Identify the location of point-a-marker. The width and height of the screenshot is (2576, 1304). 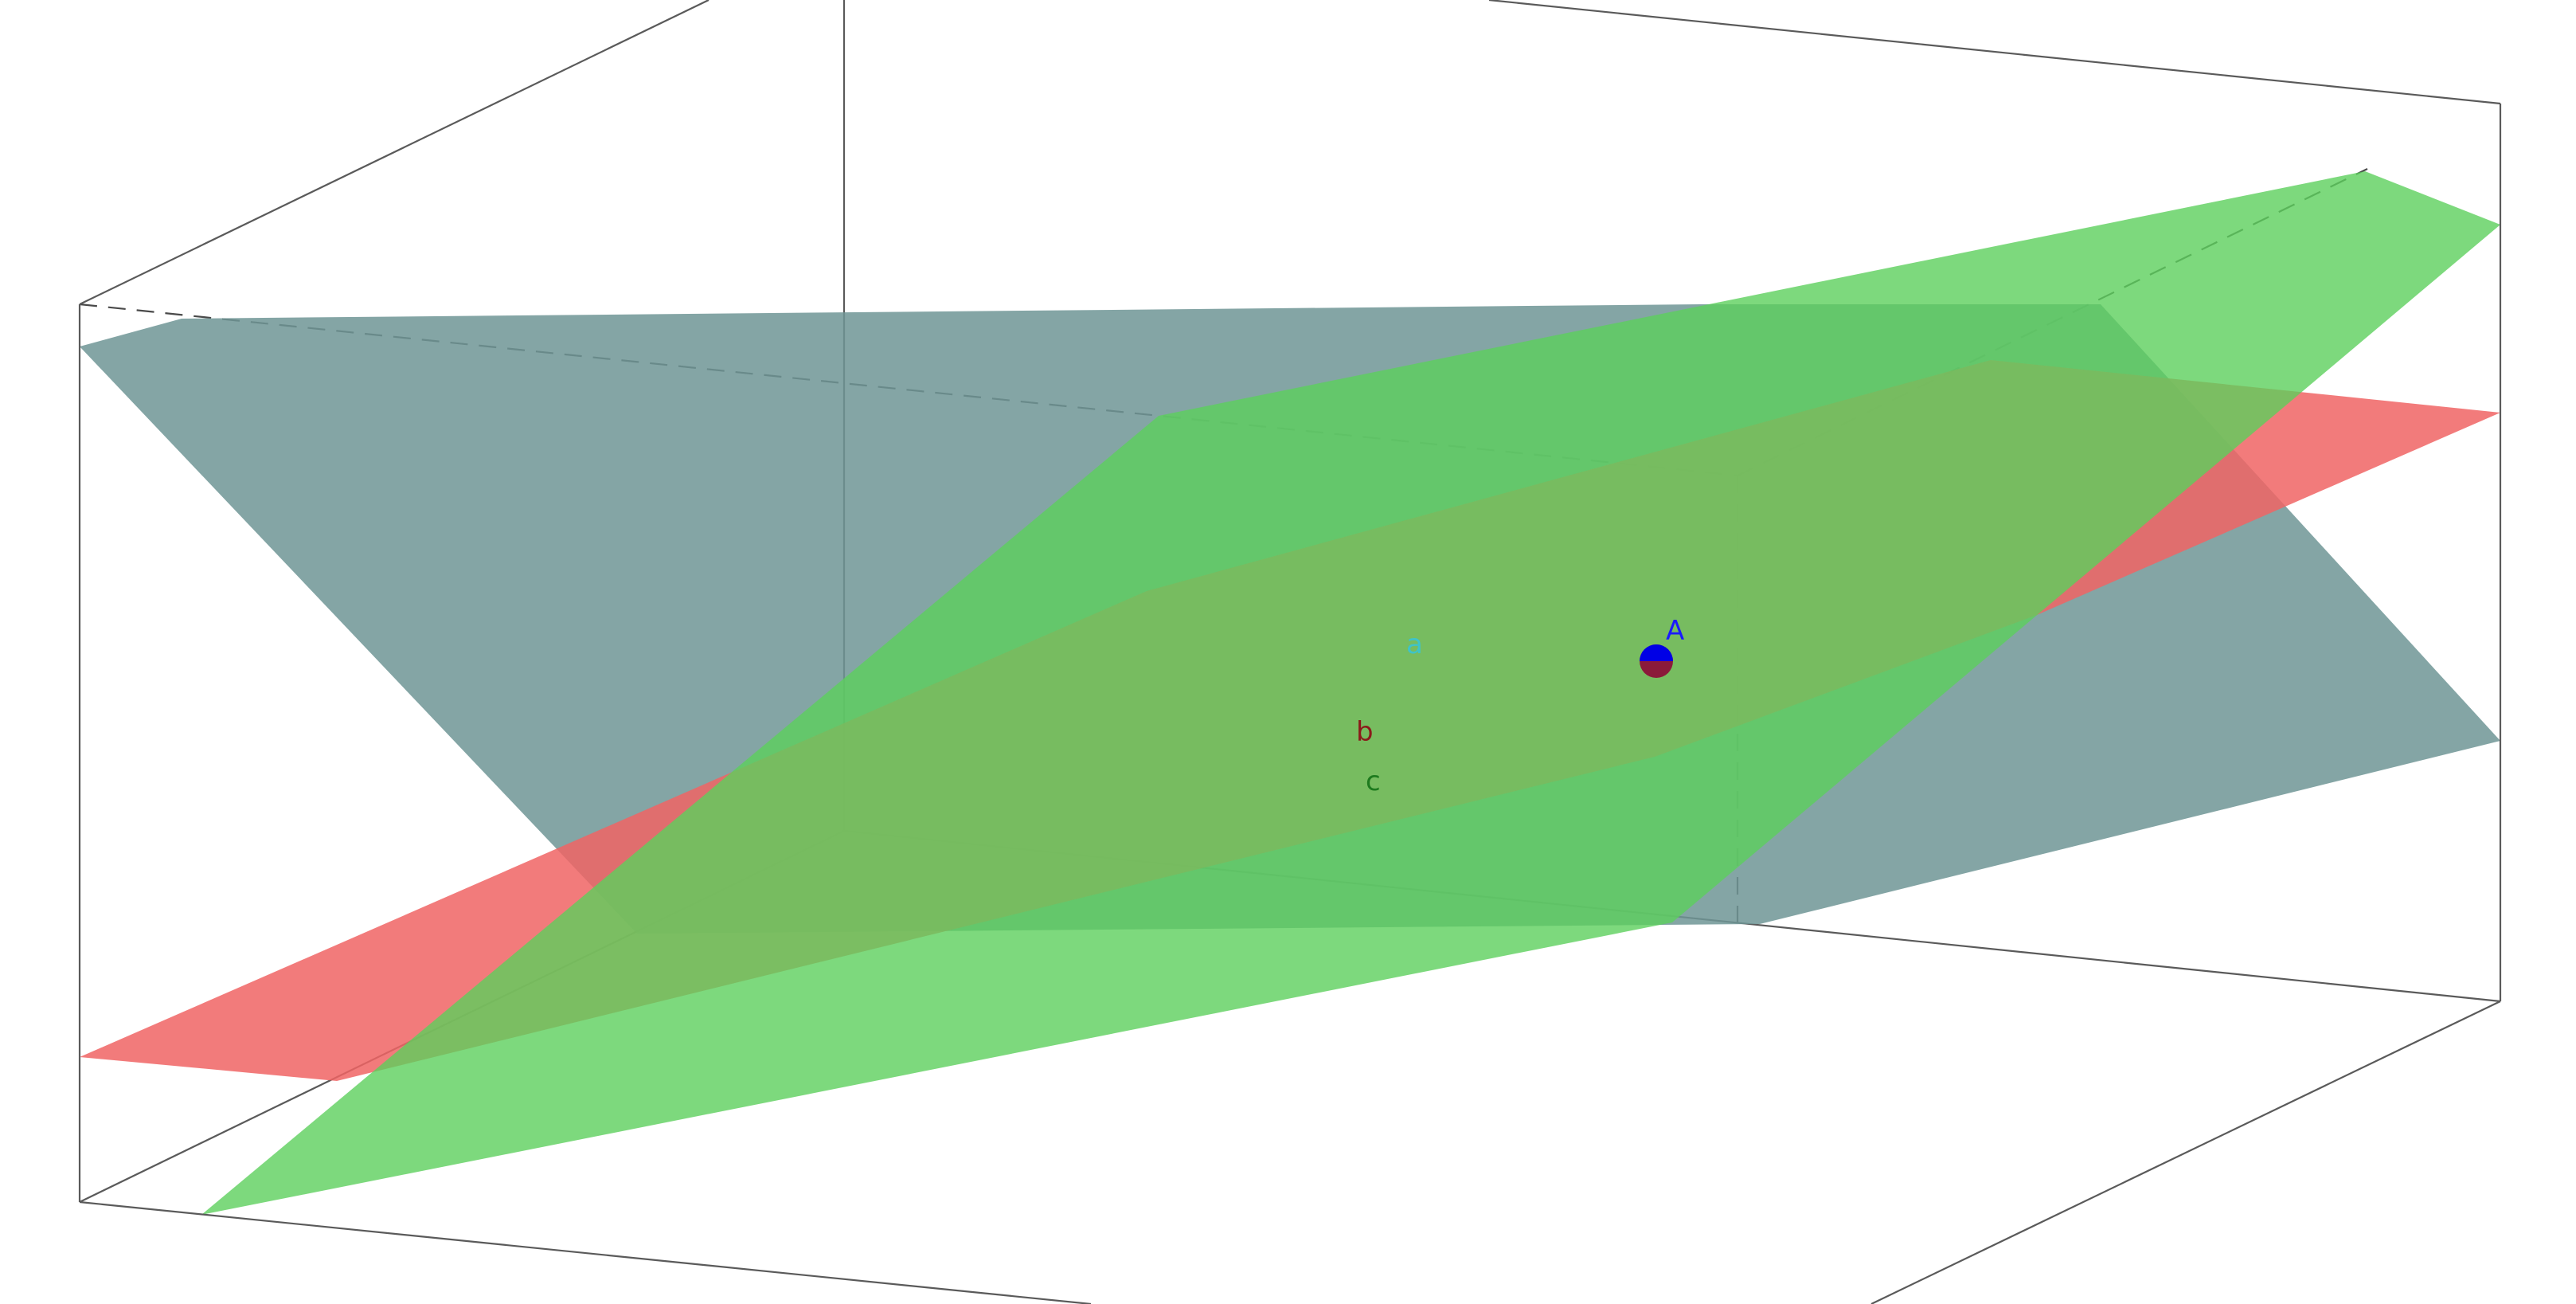
(1656, 652).